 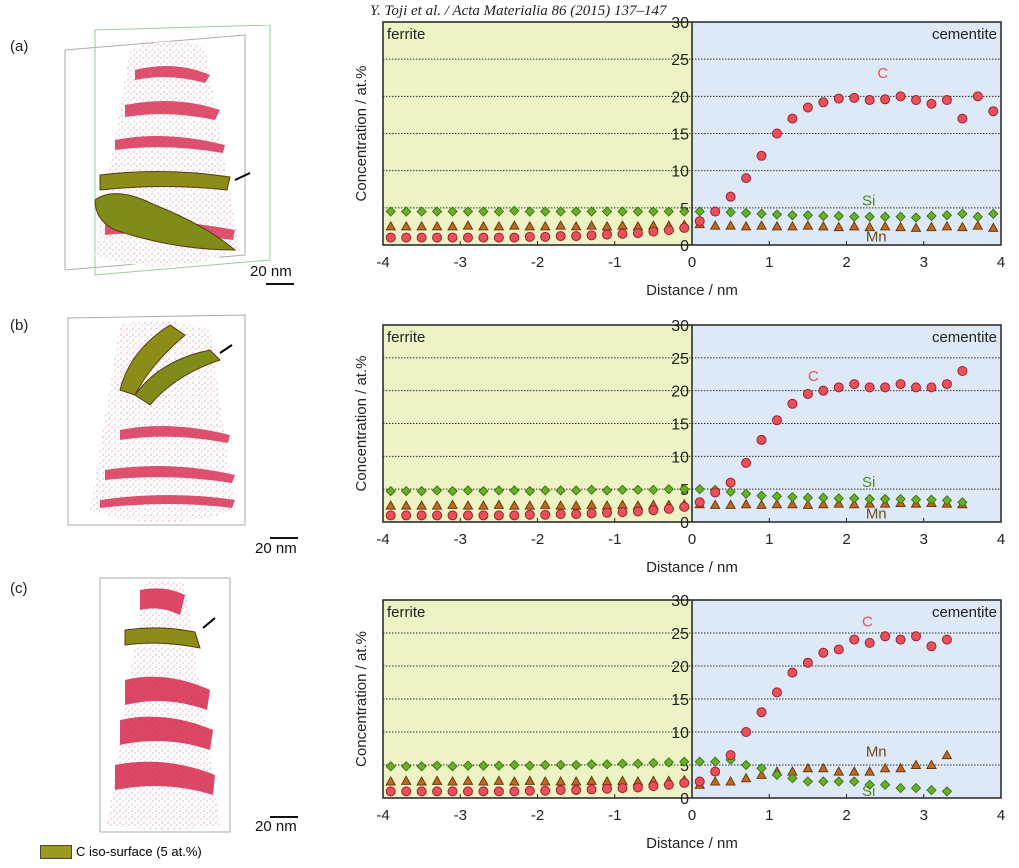 I want to click on y-tick-label: 20, so click(x=680, y=97).